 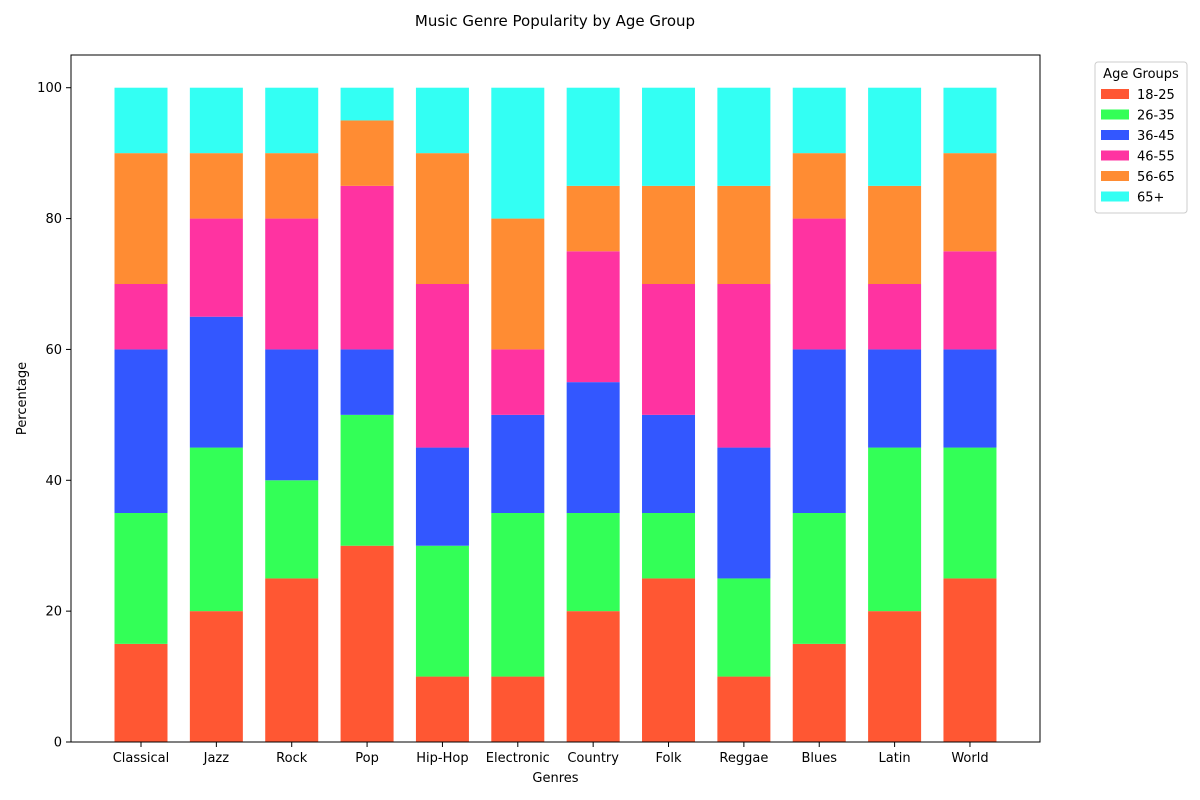 I want to click on legend-entry-label: 36-45, so click(x=1156, y=136).